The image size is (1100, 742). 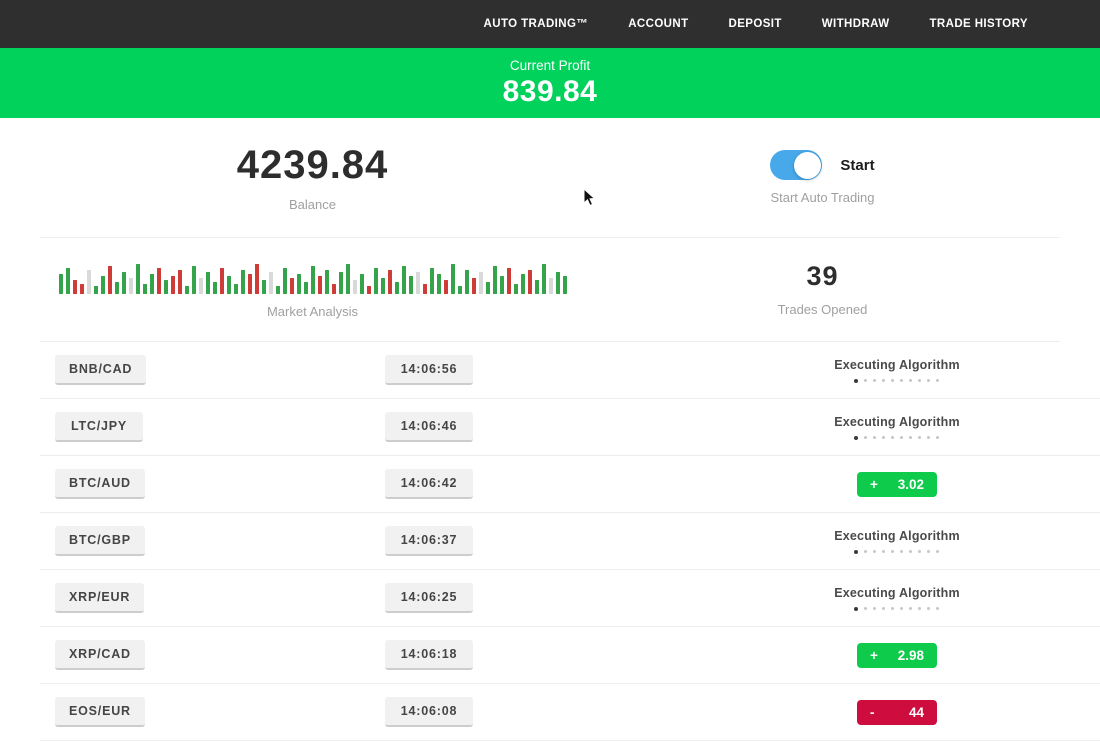 I want to click on time-badge: 14:06:37, so click(x=429, y=541).